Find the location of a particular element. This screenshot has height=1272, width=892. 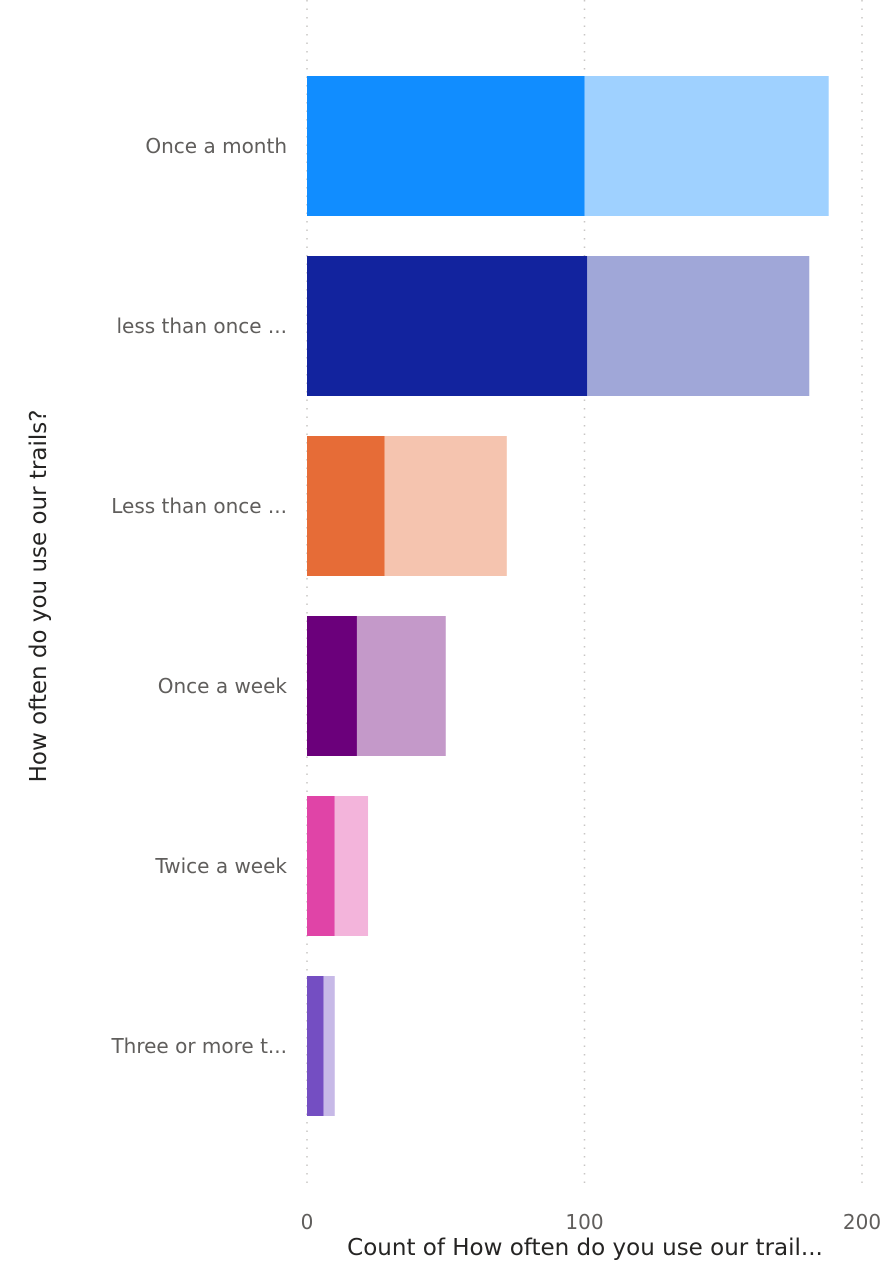

x-tick-label: 0 is located at coordinates (307, 1222).